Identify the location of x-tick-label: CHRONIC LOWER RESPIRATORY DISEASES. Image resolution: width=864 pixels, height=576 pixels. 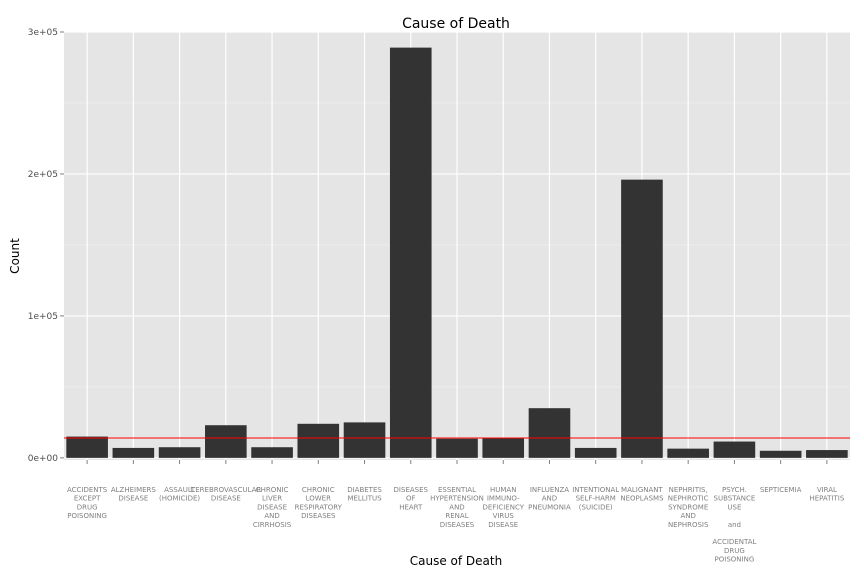
(319, 503).